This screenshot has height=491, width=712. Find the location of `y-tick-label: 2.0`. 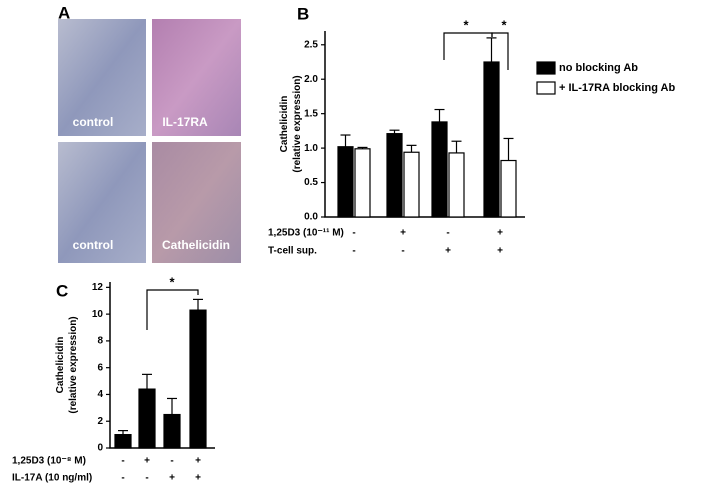

y-tick-label: 2.0 is located at coordinates (311, 79).